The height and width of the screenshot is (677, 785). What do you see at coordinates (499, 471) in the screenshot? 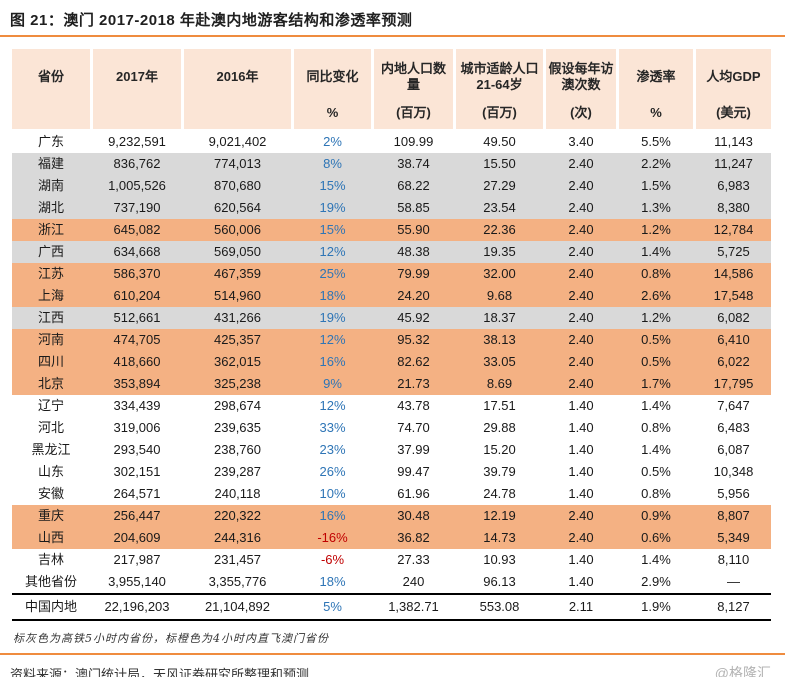
I see `cell-urban-pop: 39.79` at bounding box center [499, 471].